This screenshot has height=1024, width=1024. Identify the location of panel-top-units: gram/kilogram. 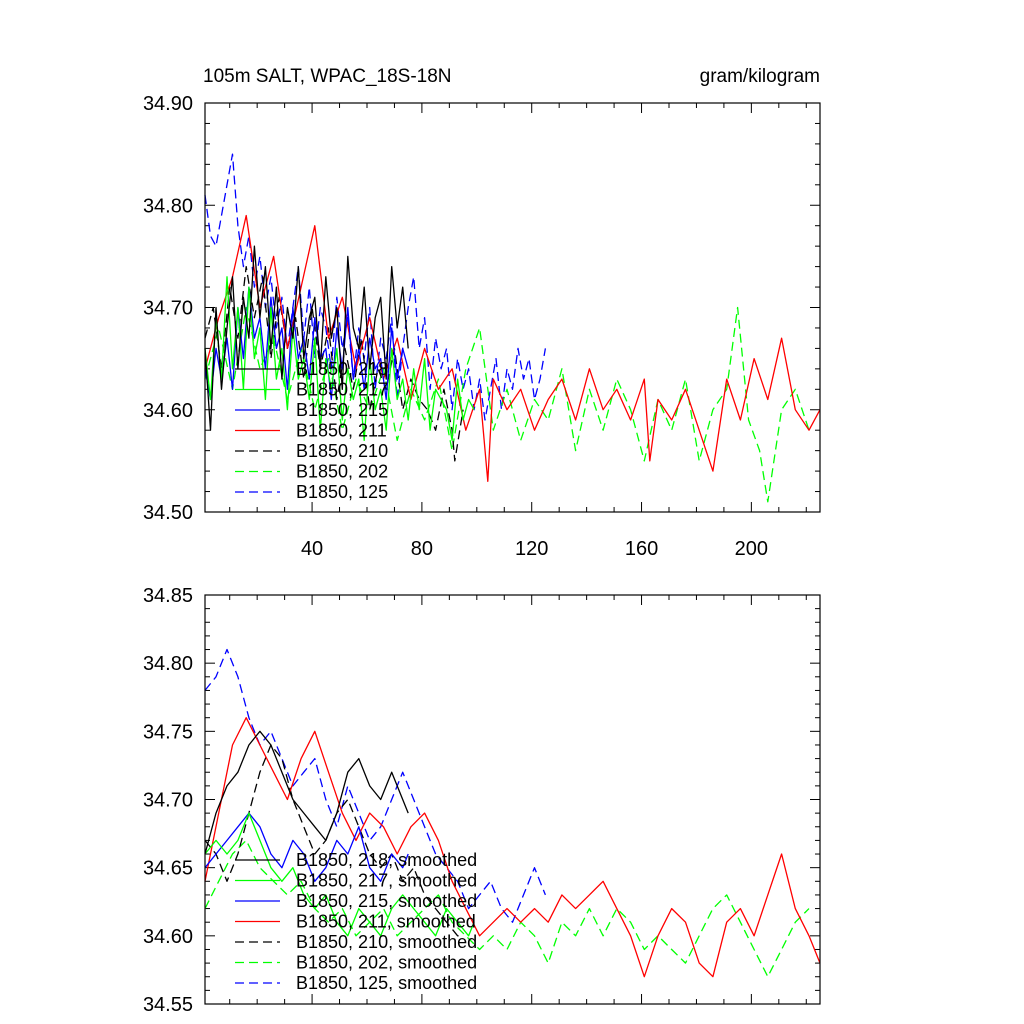
(760, 76).